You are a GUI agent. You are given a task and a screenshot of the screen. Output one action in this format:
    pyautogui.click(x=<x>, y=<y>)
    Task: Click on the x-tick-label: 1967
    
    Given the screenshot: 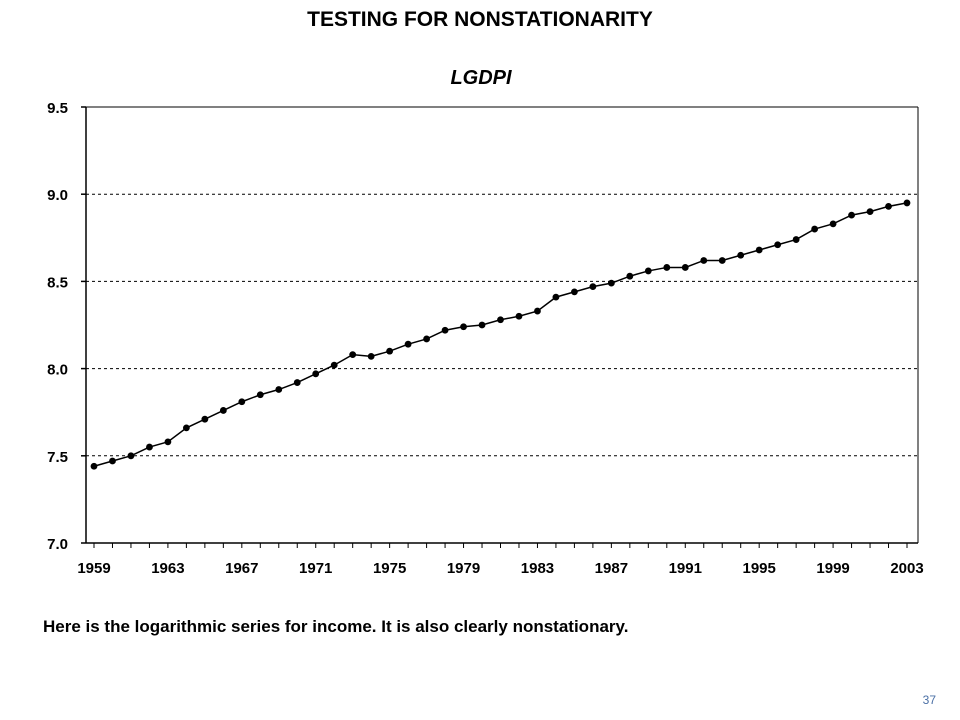 What is the action you would take?
    pyautogui.click(x=241, y=568)
    